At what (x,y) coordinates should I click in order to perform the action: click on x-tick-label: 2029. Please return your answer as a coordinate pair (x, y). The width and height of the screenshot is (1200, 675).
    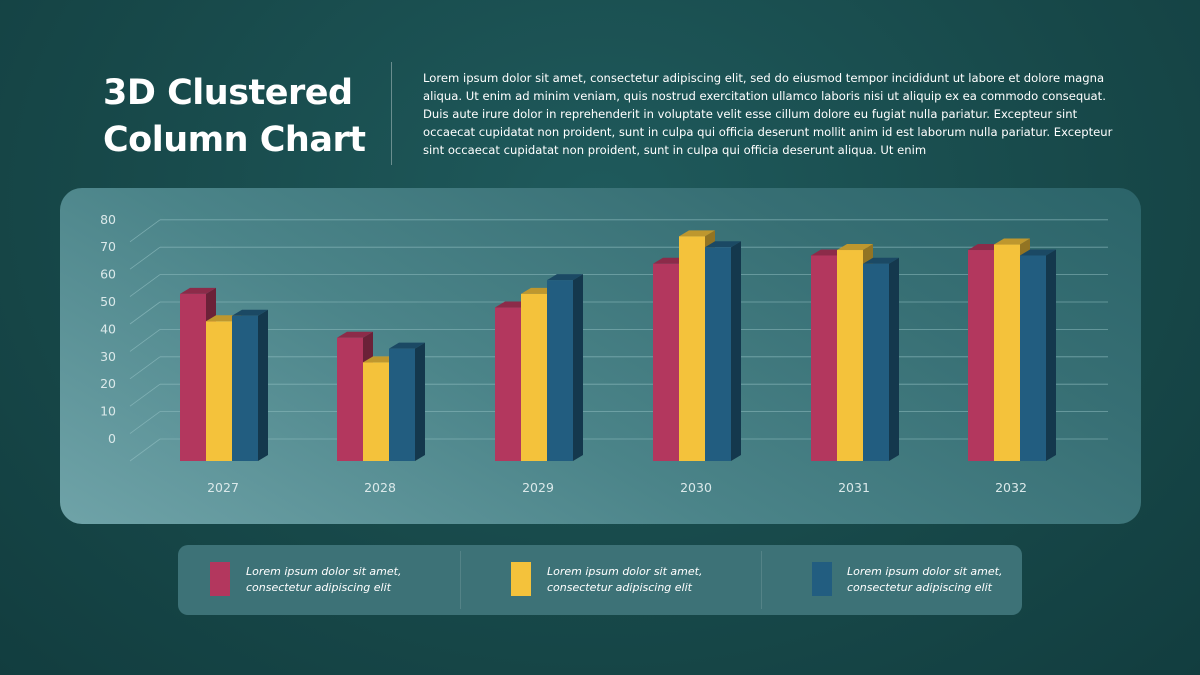
    Looking at the image, I should click on (538, 487).